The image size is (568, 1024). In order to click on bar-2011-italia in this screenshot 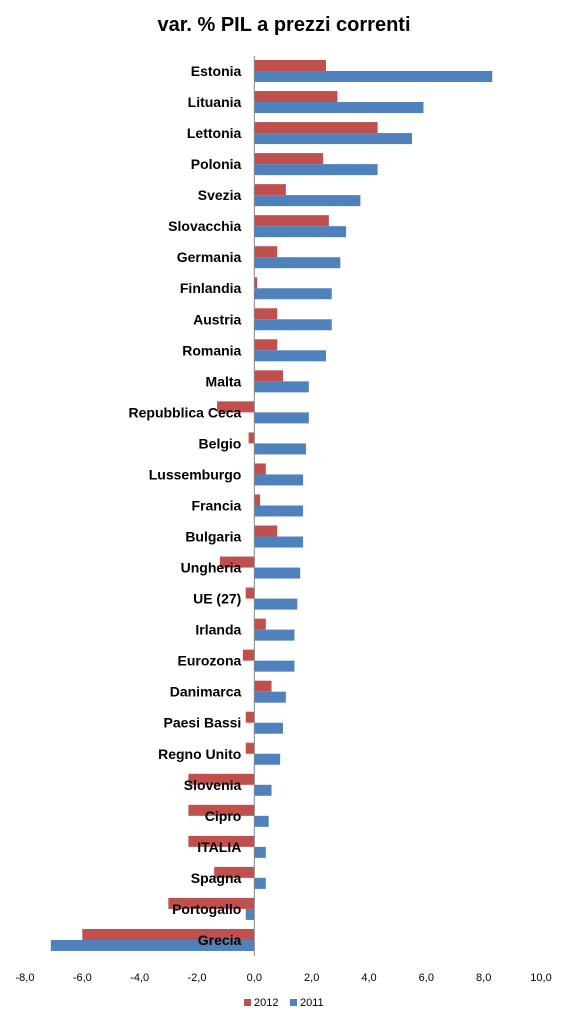, I will do `click(260, 852)`.